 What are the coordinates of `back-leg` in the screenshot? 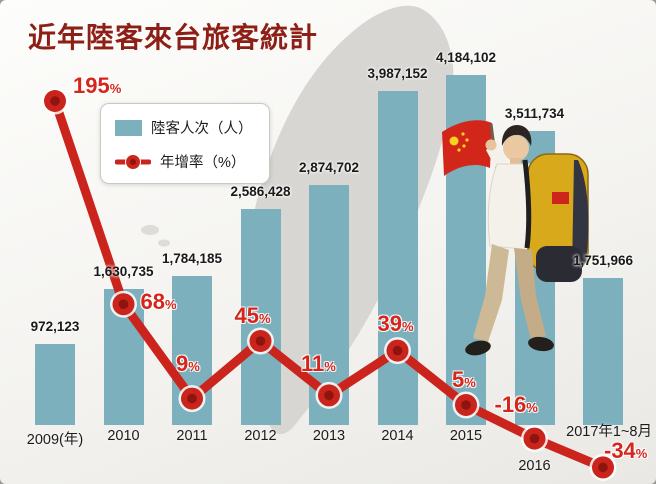 It's located at (530, 294).